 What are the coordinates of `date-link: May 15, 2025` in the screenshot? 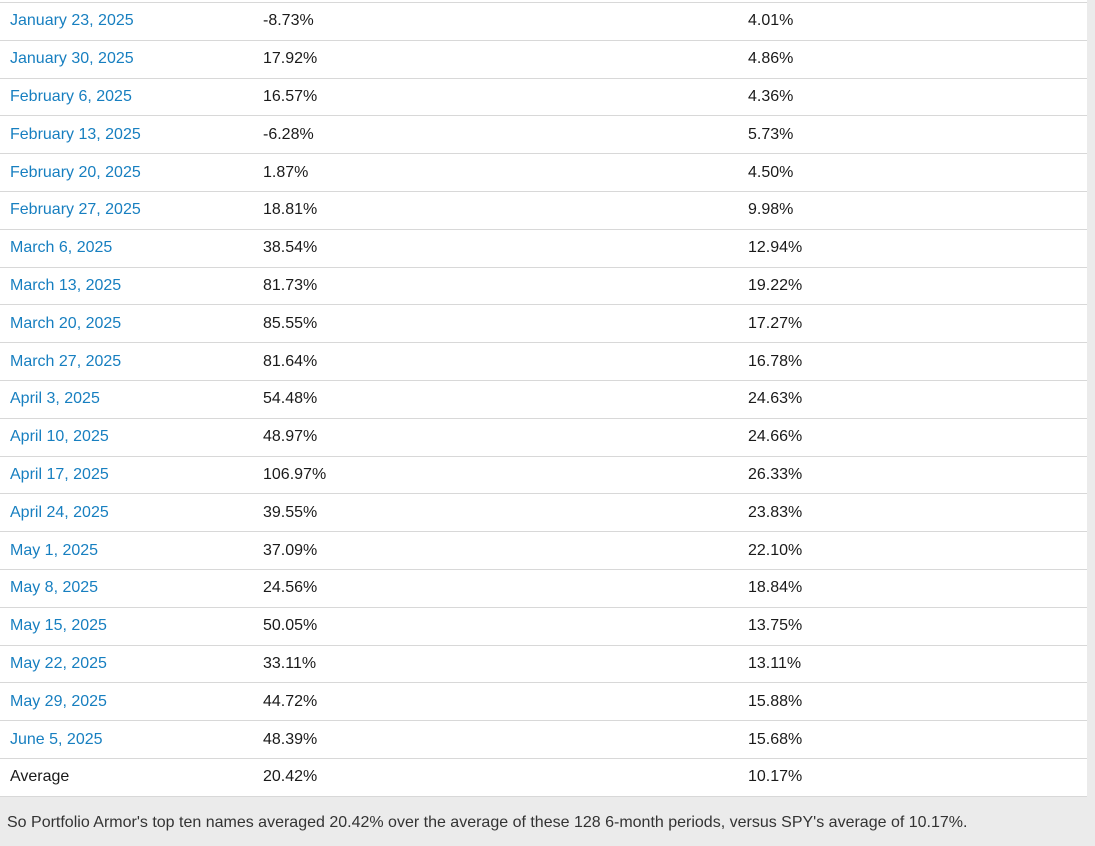 It's located at (58, 626).